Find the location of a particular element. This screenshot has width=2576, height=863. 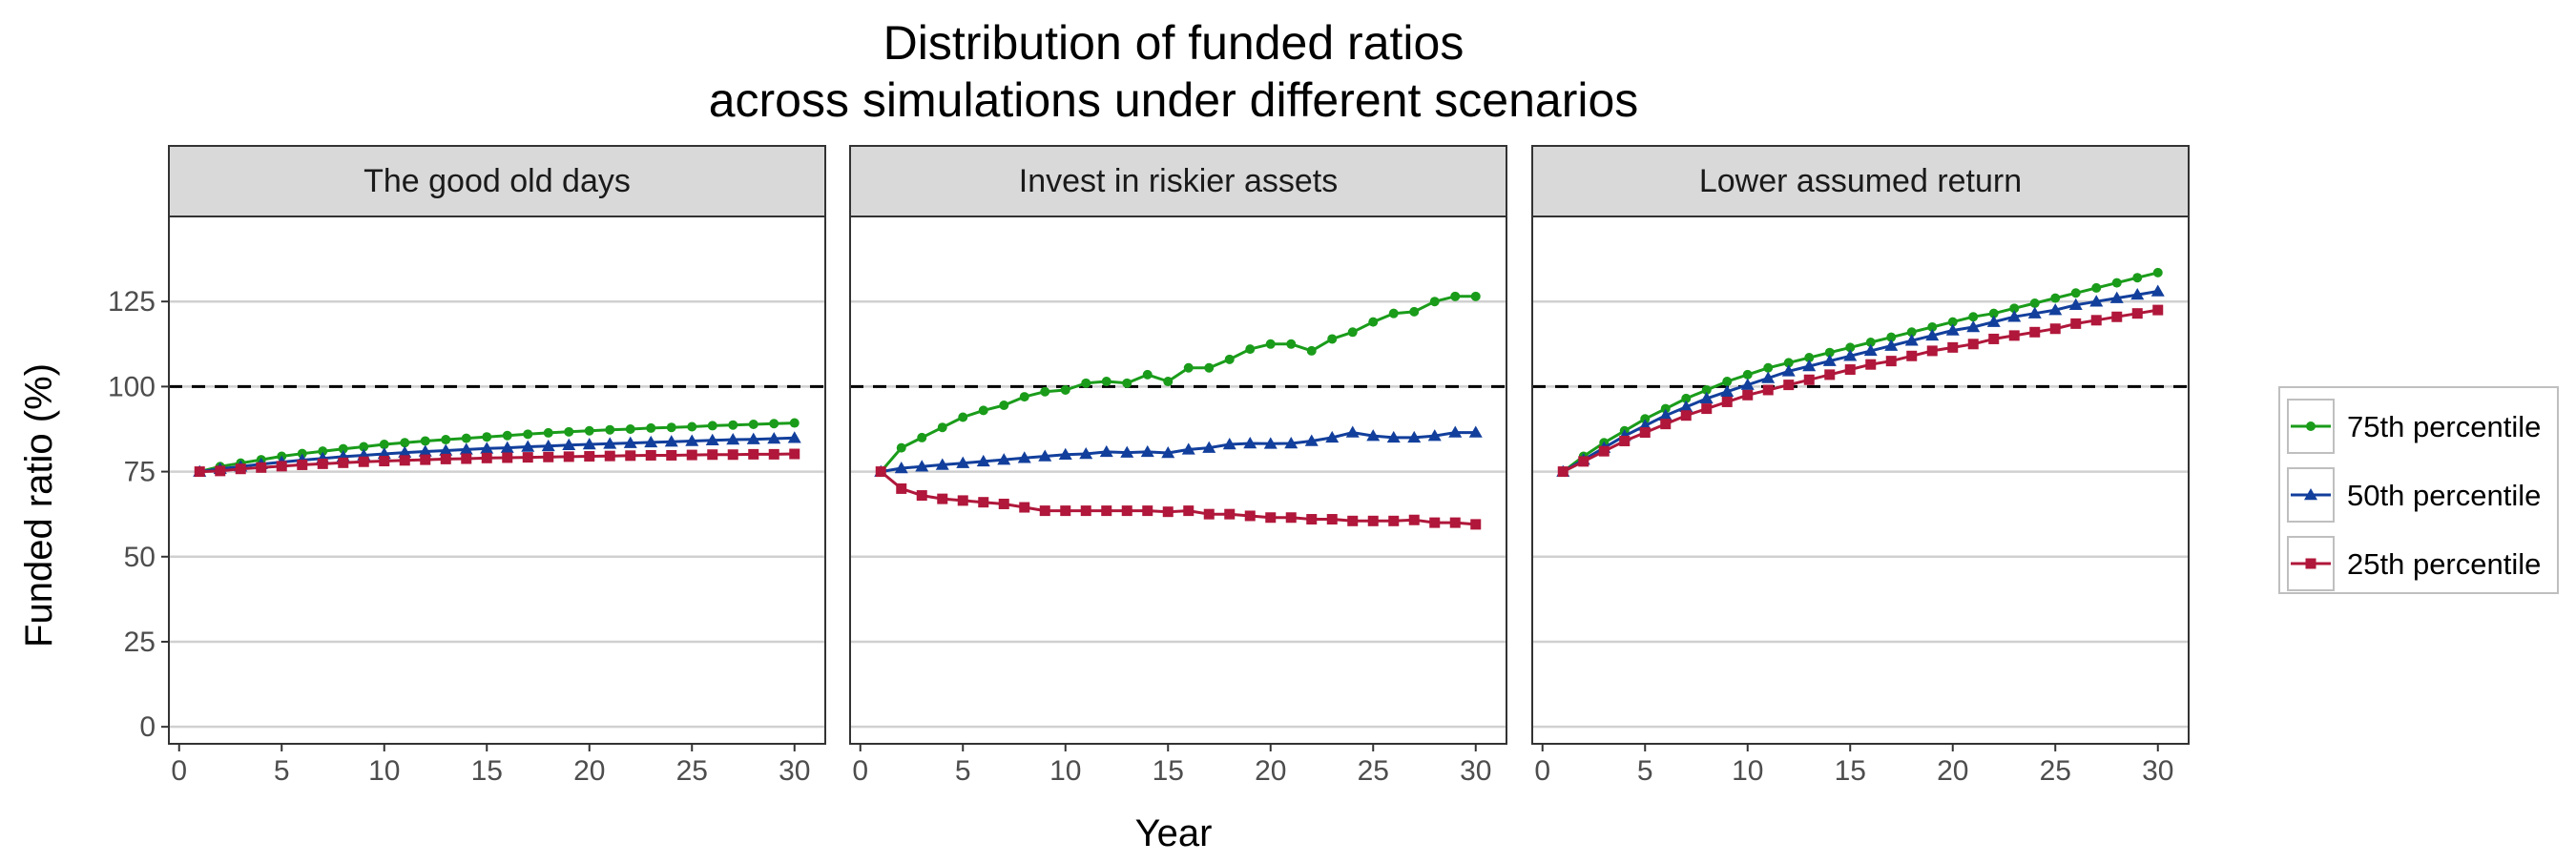

facet-strip-label: The good old days is located at coordinates (497, 181).